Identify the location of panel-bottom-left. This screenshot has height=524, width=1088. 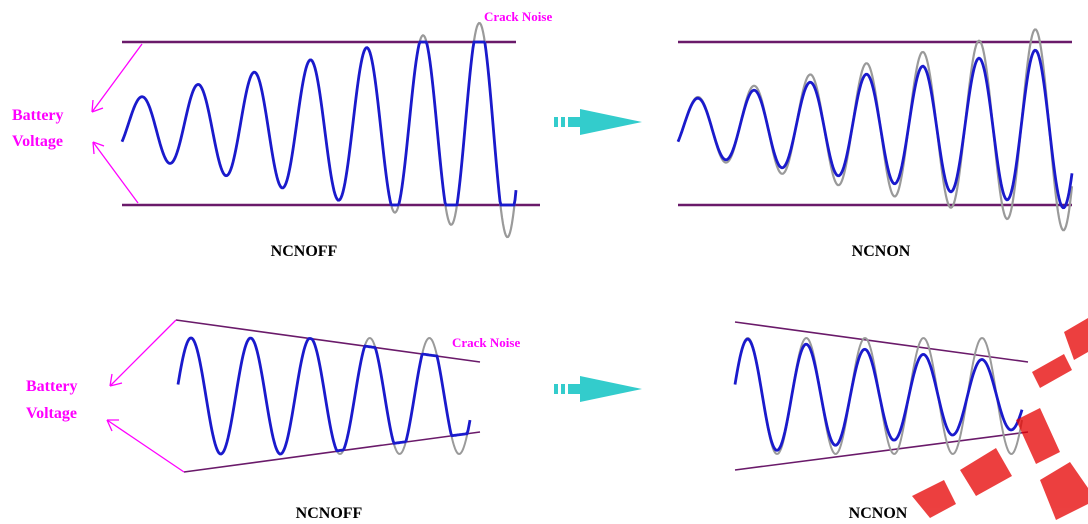
(328, 396).